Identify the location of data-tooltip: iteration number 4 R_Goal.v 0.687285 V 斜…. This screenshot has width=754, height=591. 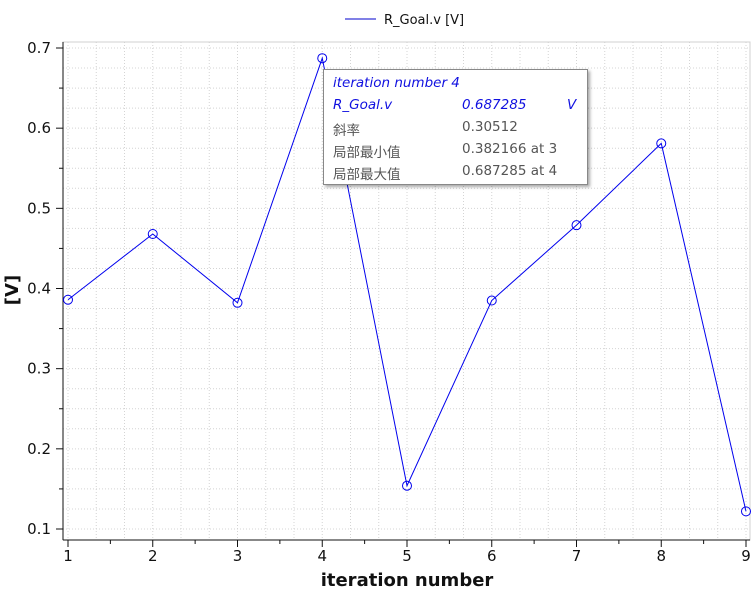
(455, 127).